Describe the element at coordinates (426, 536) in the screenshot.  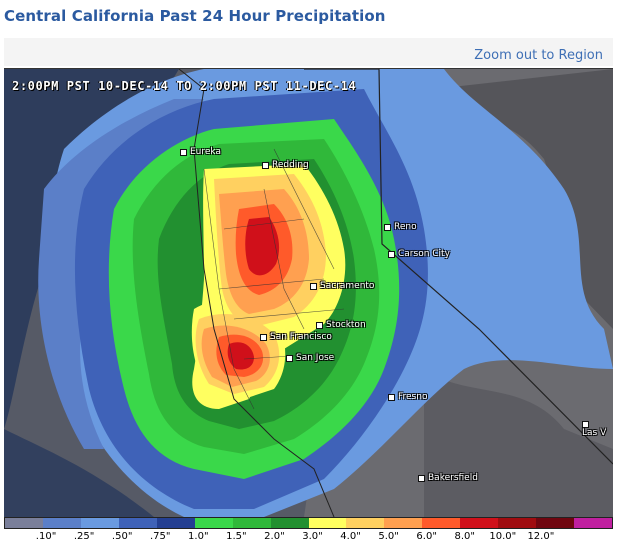
I see `legend-label: 6.0"` at that location.